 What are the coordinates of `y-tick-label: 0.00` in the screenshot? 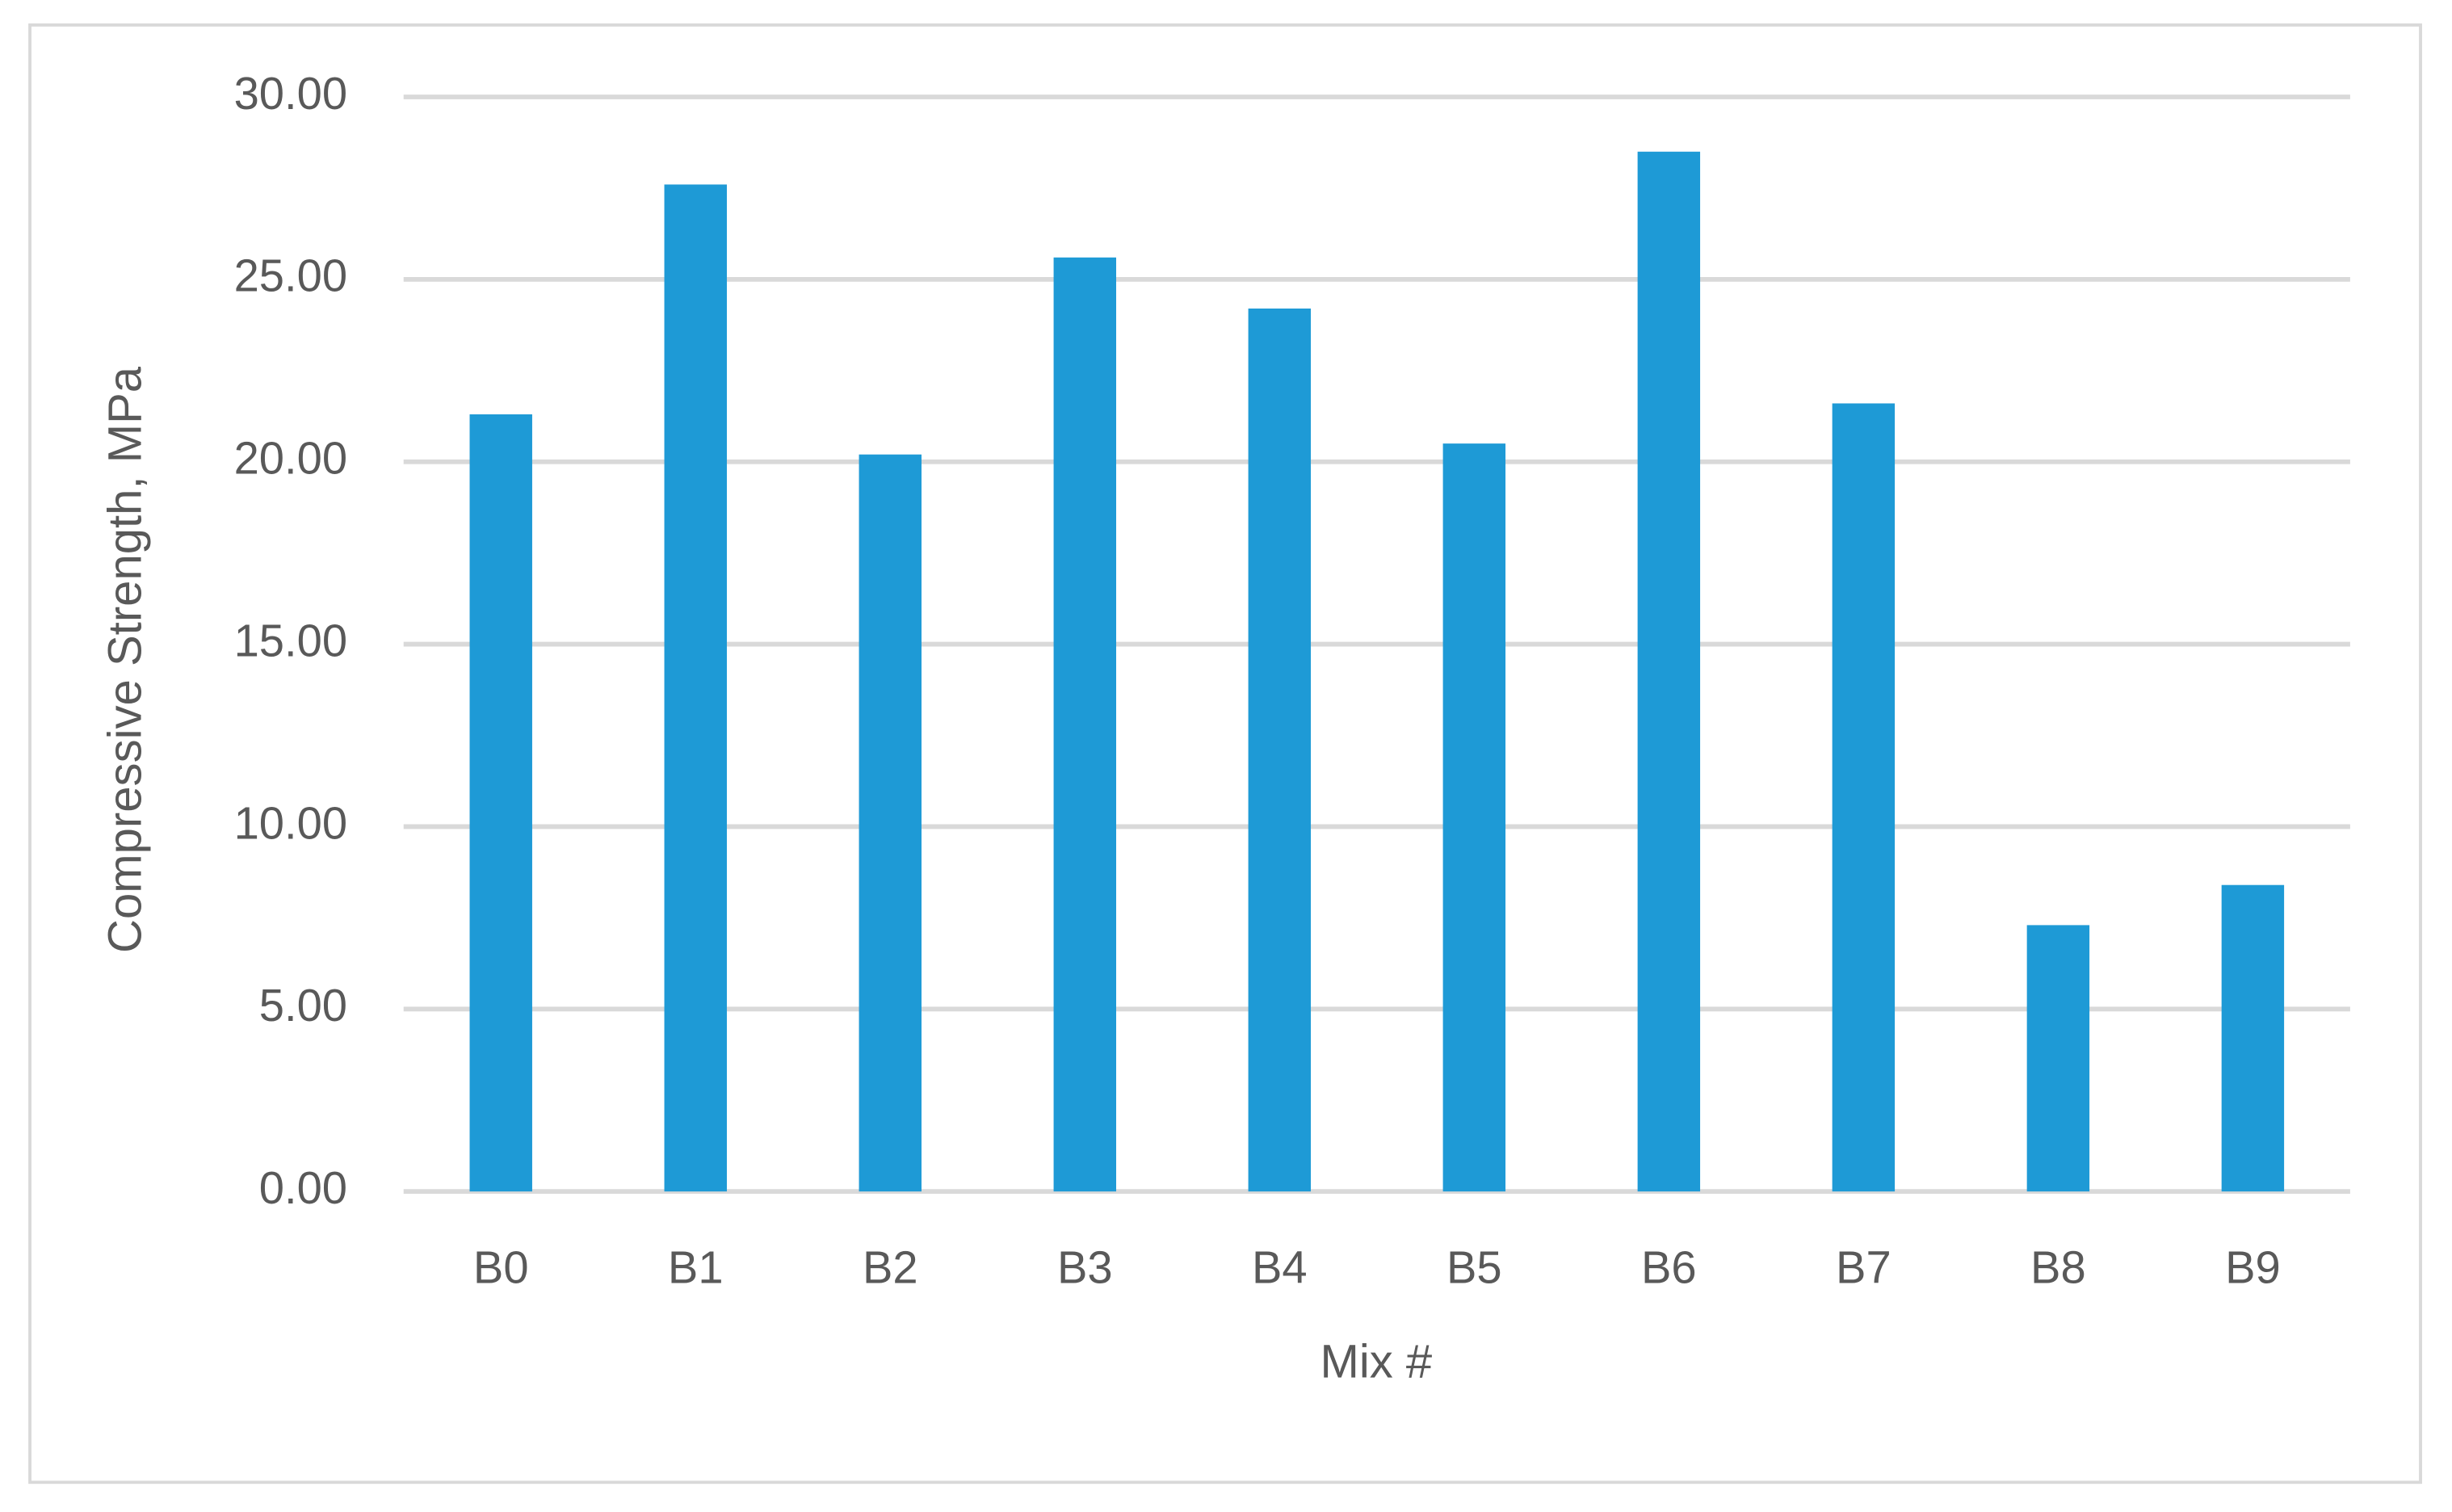 It's located at (303, 1187).